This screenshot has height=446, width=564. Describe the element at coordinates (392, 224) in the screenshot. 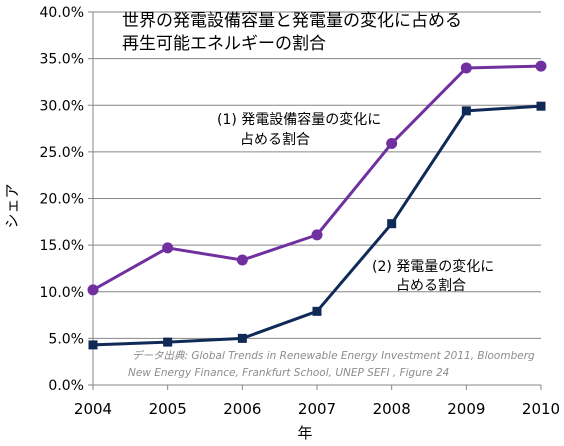

I see `data-point-series-2-2008` at that location.